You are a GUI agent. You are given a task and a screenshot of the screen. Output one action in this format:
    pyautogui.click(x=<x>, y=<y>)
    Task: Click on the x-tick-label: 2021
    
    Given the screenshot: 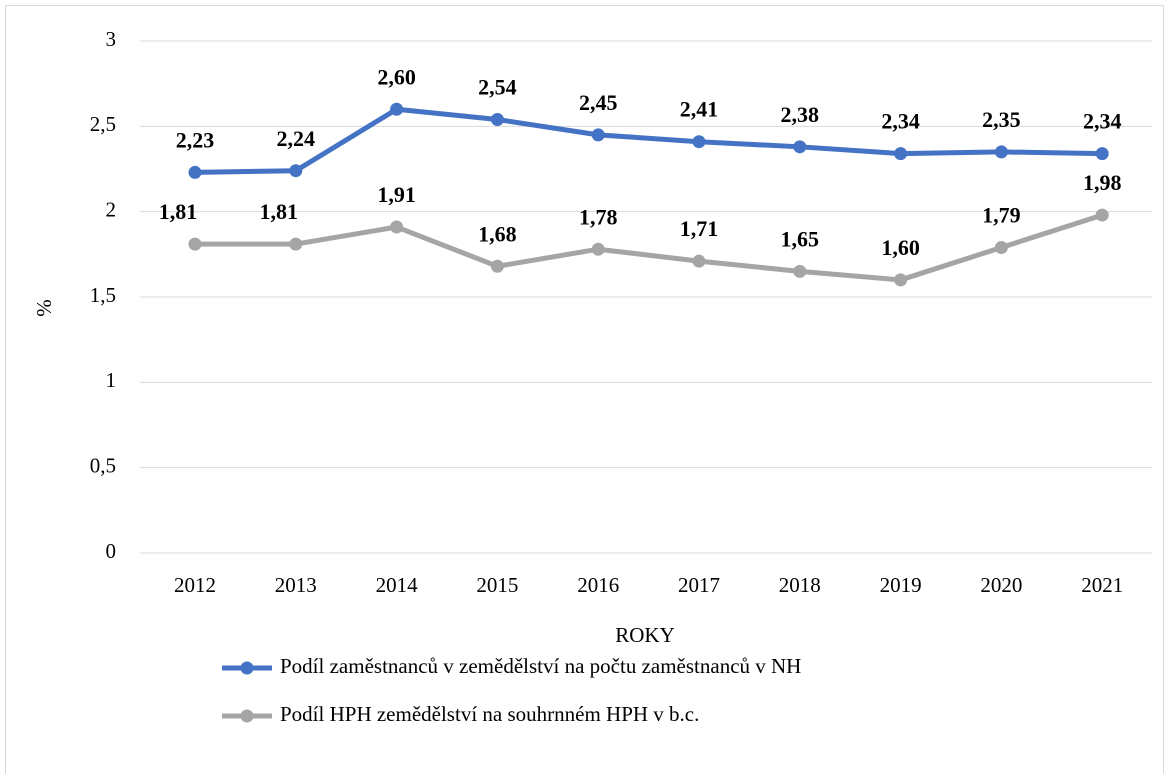 What is the action you would take?
    pyautogui.click(x=1102, y=585)
    